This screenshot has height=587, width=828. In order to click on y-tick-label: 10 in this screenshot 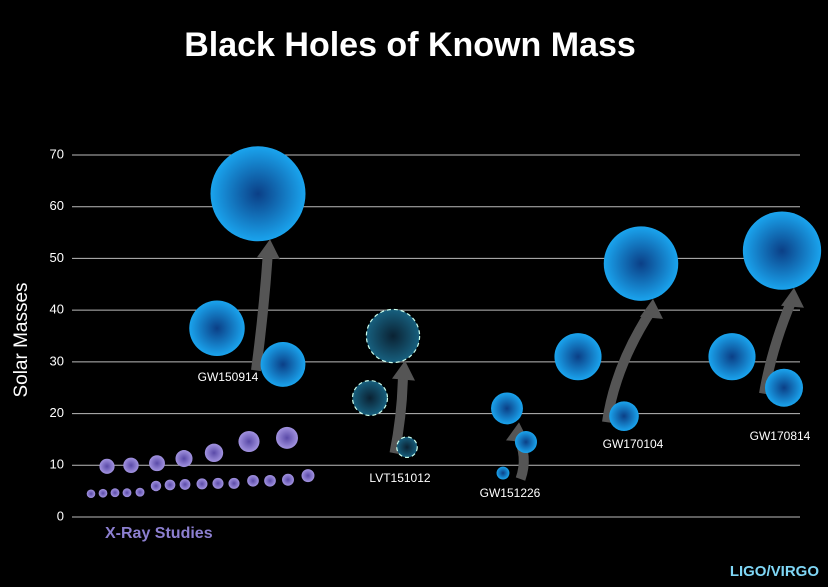, I will do `click(57, 464)`.